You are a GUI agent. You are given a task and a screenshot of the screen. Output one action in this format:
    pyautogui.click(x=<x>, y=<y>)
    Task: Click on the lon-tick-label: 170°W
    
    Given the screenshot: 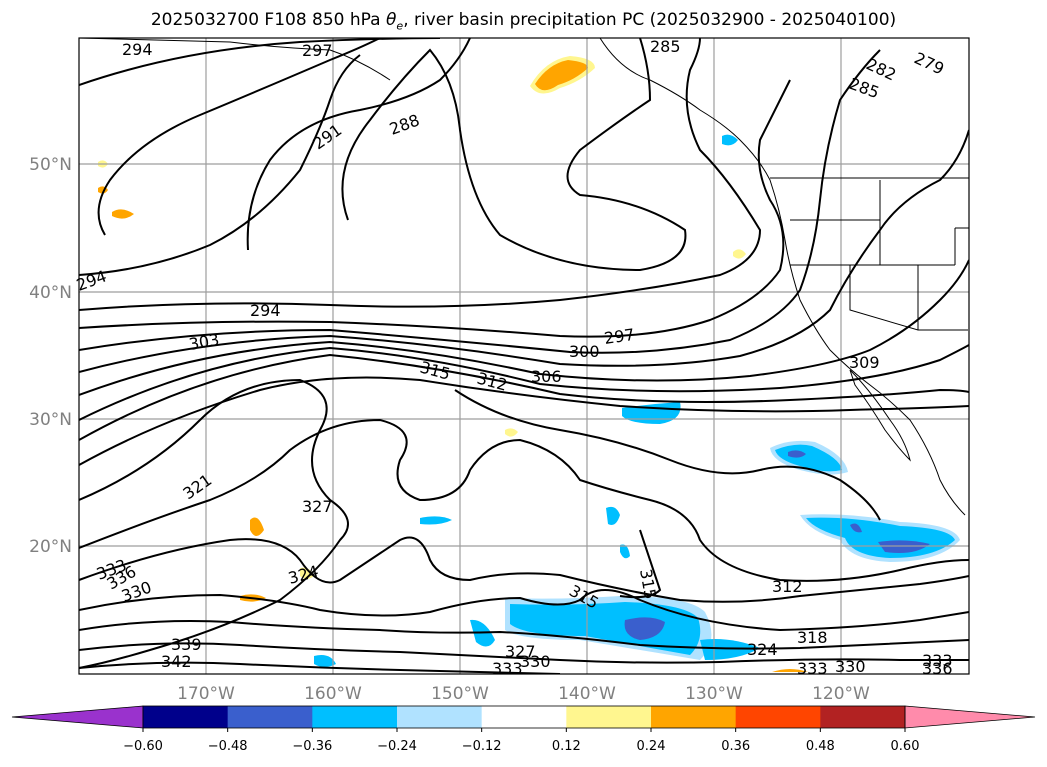 What is the action you would take?
    pyautogui.click(x=206, y=694)
    